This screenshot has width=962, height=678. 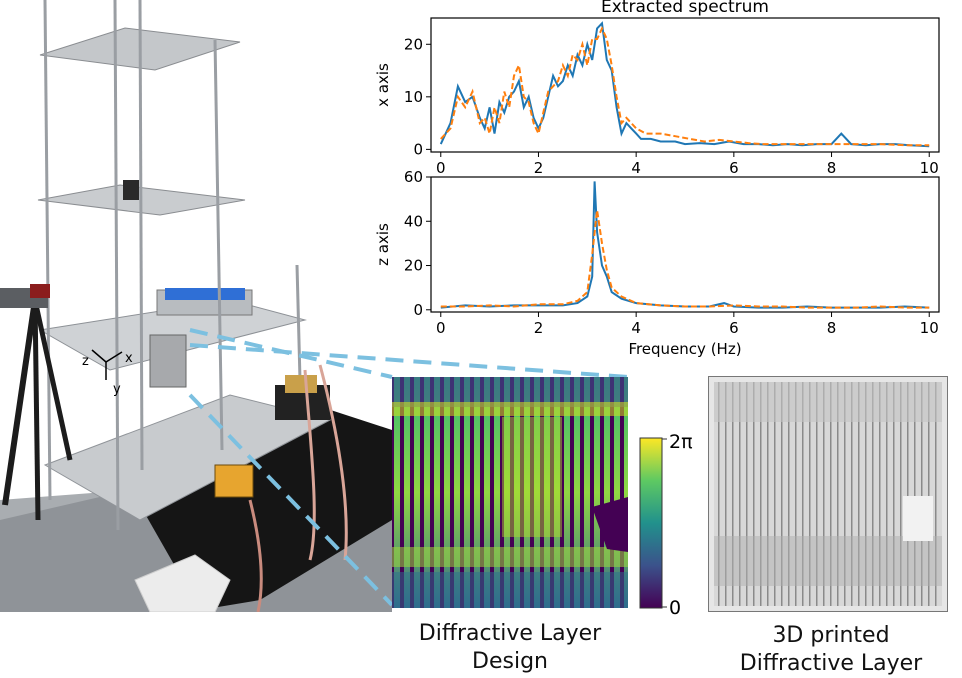 What do you see at coordinates (734, 168) in the screenshot?
I see `chart-0-xtick-label: 6` at bounding box center [734, 168].